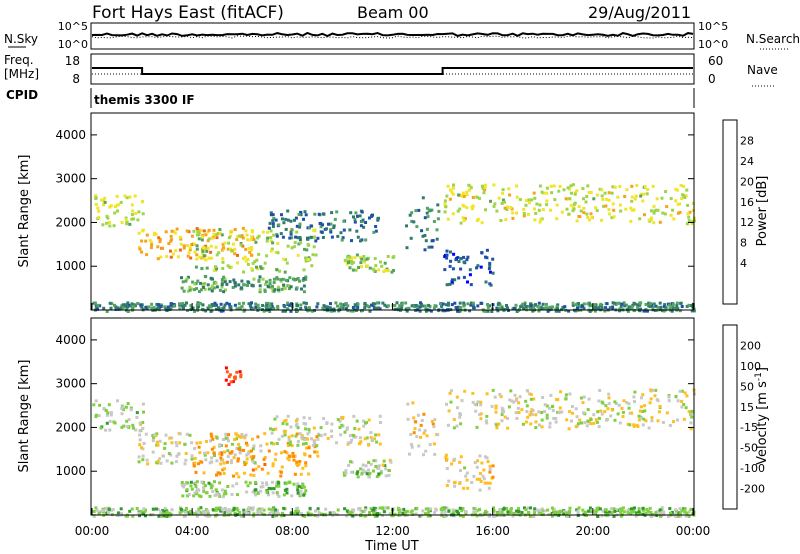  I want to click on power-ylabel: Slant Range [km], so click(24, 211).